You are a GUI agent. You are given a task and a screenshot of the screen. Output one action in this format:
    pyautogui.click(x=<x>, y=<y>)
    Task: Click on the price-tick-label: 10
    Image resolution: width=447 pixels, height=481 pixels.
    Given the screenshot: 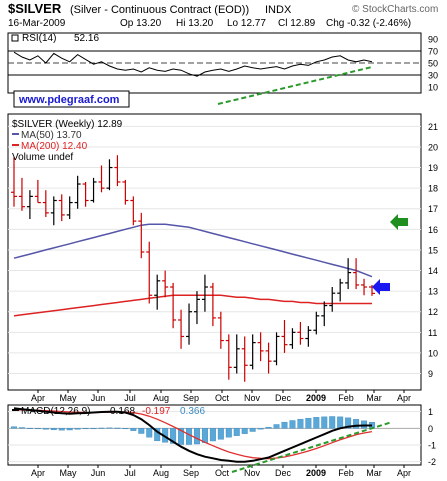 What is the action you would take?
    pyautogui.click(x=433, y=353)
    